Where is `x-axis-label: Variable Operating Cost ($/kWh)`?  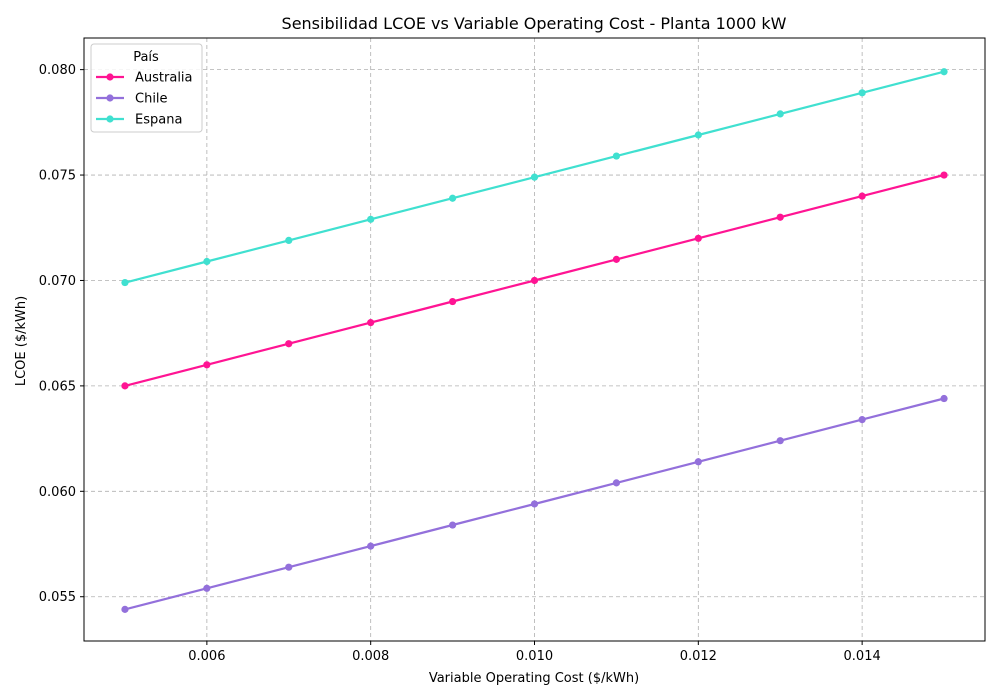
x-axis-label: Variable Operating Cost ($/kWh) is located at coordinates (534, 678).